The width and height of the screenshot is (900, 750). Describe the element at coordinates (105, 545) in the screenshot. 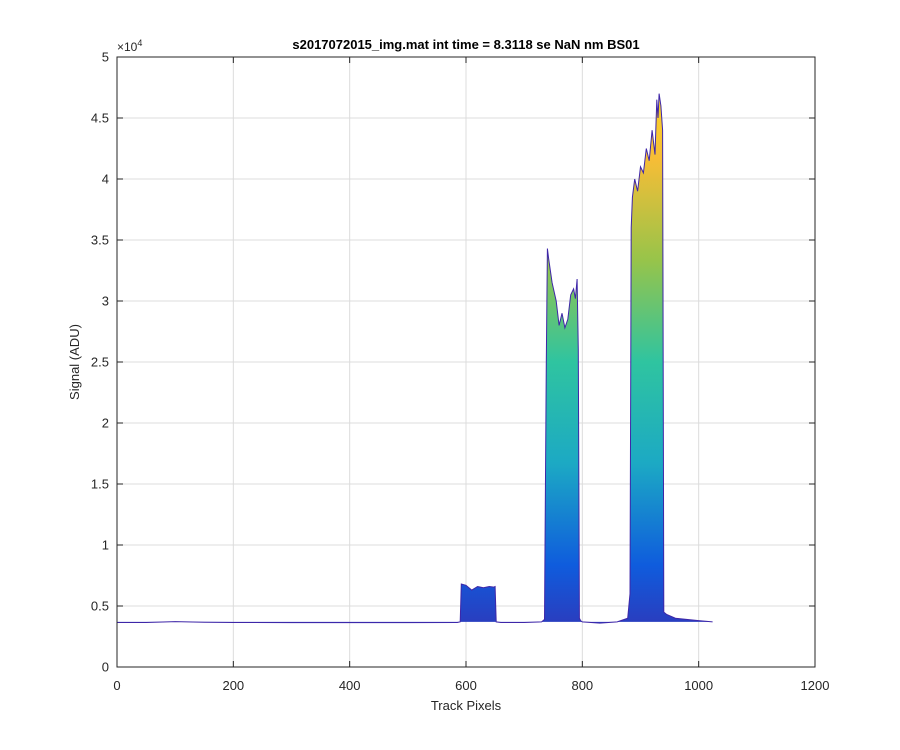

I see `y-tick-label: 1` at that location.